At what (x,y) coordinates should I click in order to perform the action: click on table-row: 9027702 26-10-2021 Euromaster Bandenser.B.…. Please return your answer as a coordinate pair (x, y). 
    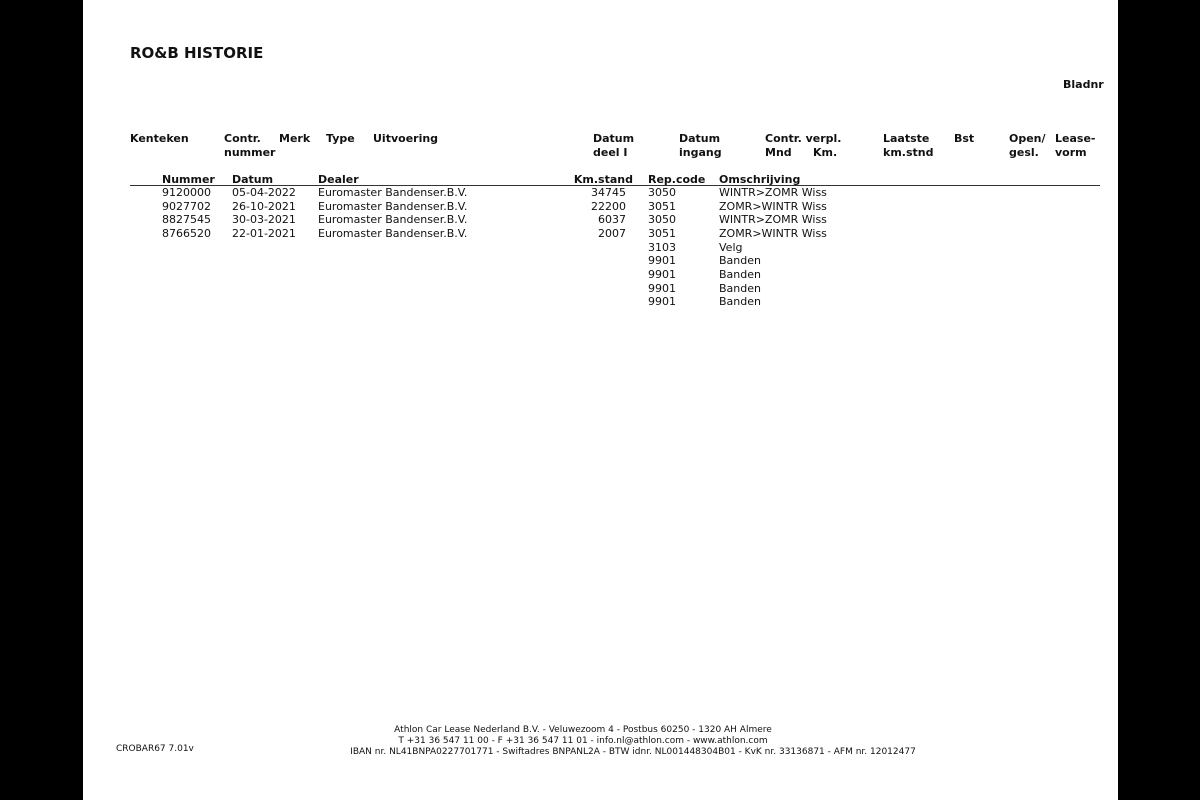
    Looking at the image, I should click on (600, 206).